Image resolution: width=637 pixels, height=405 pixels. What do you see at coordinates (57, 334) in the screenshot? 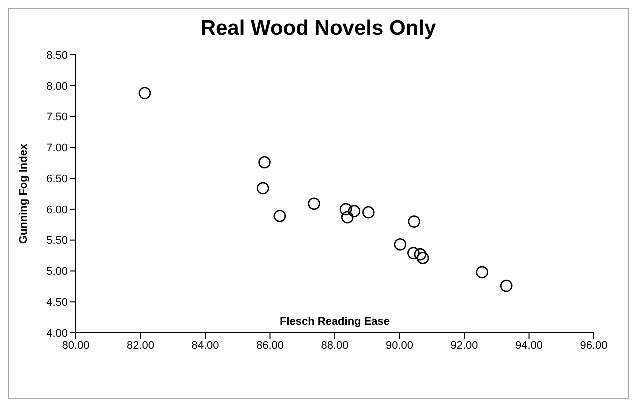
I see `y-tick-label: 4.00` at bounding box center [57, 334].